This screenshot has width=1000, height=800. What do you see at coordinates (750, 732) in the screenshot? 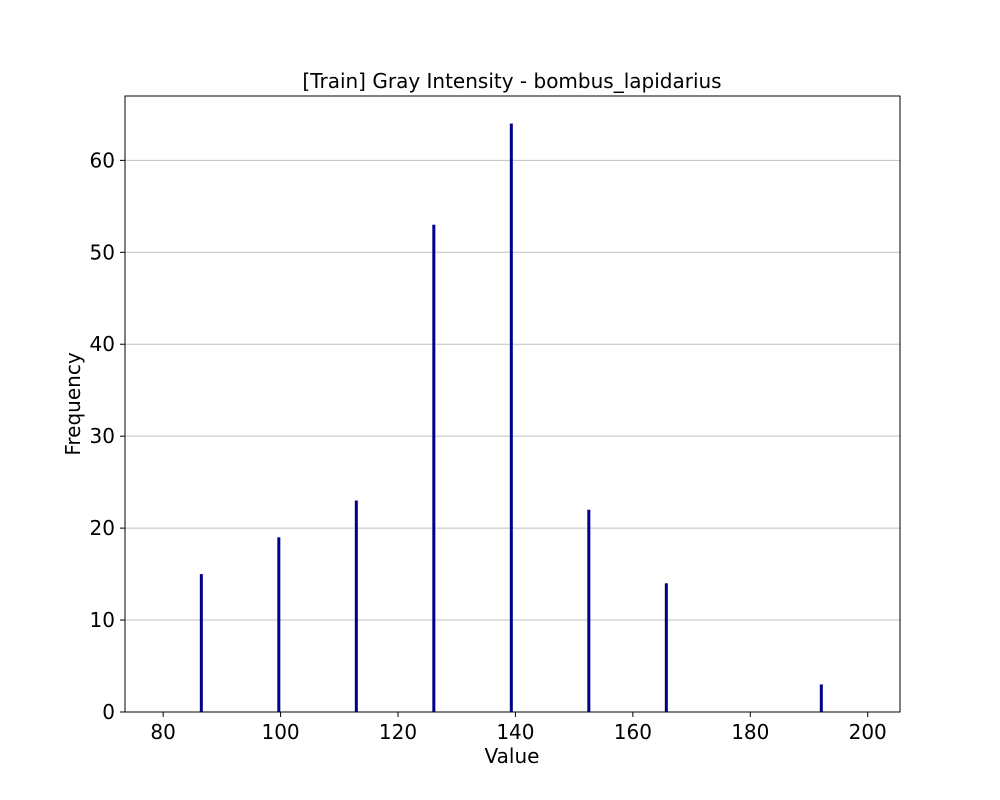
I see `x-tick-label: 180` at bounding box center [750, 732].